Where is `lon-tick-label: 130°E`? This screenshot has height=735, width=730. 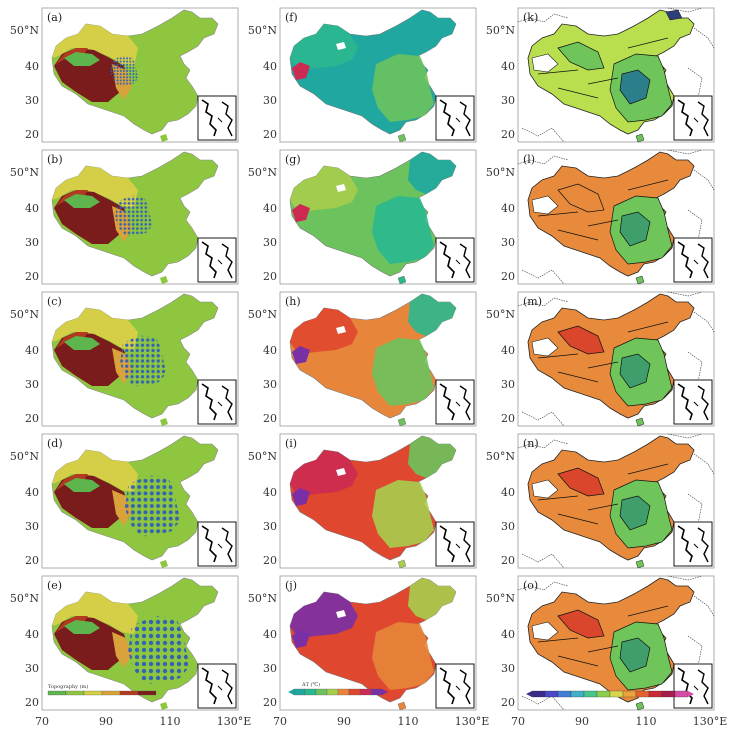 lon-tick-label: 130°E is located at coordinates (234, 721).